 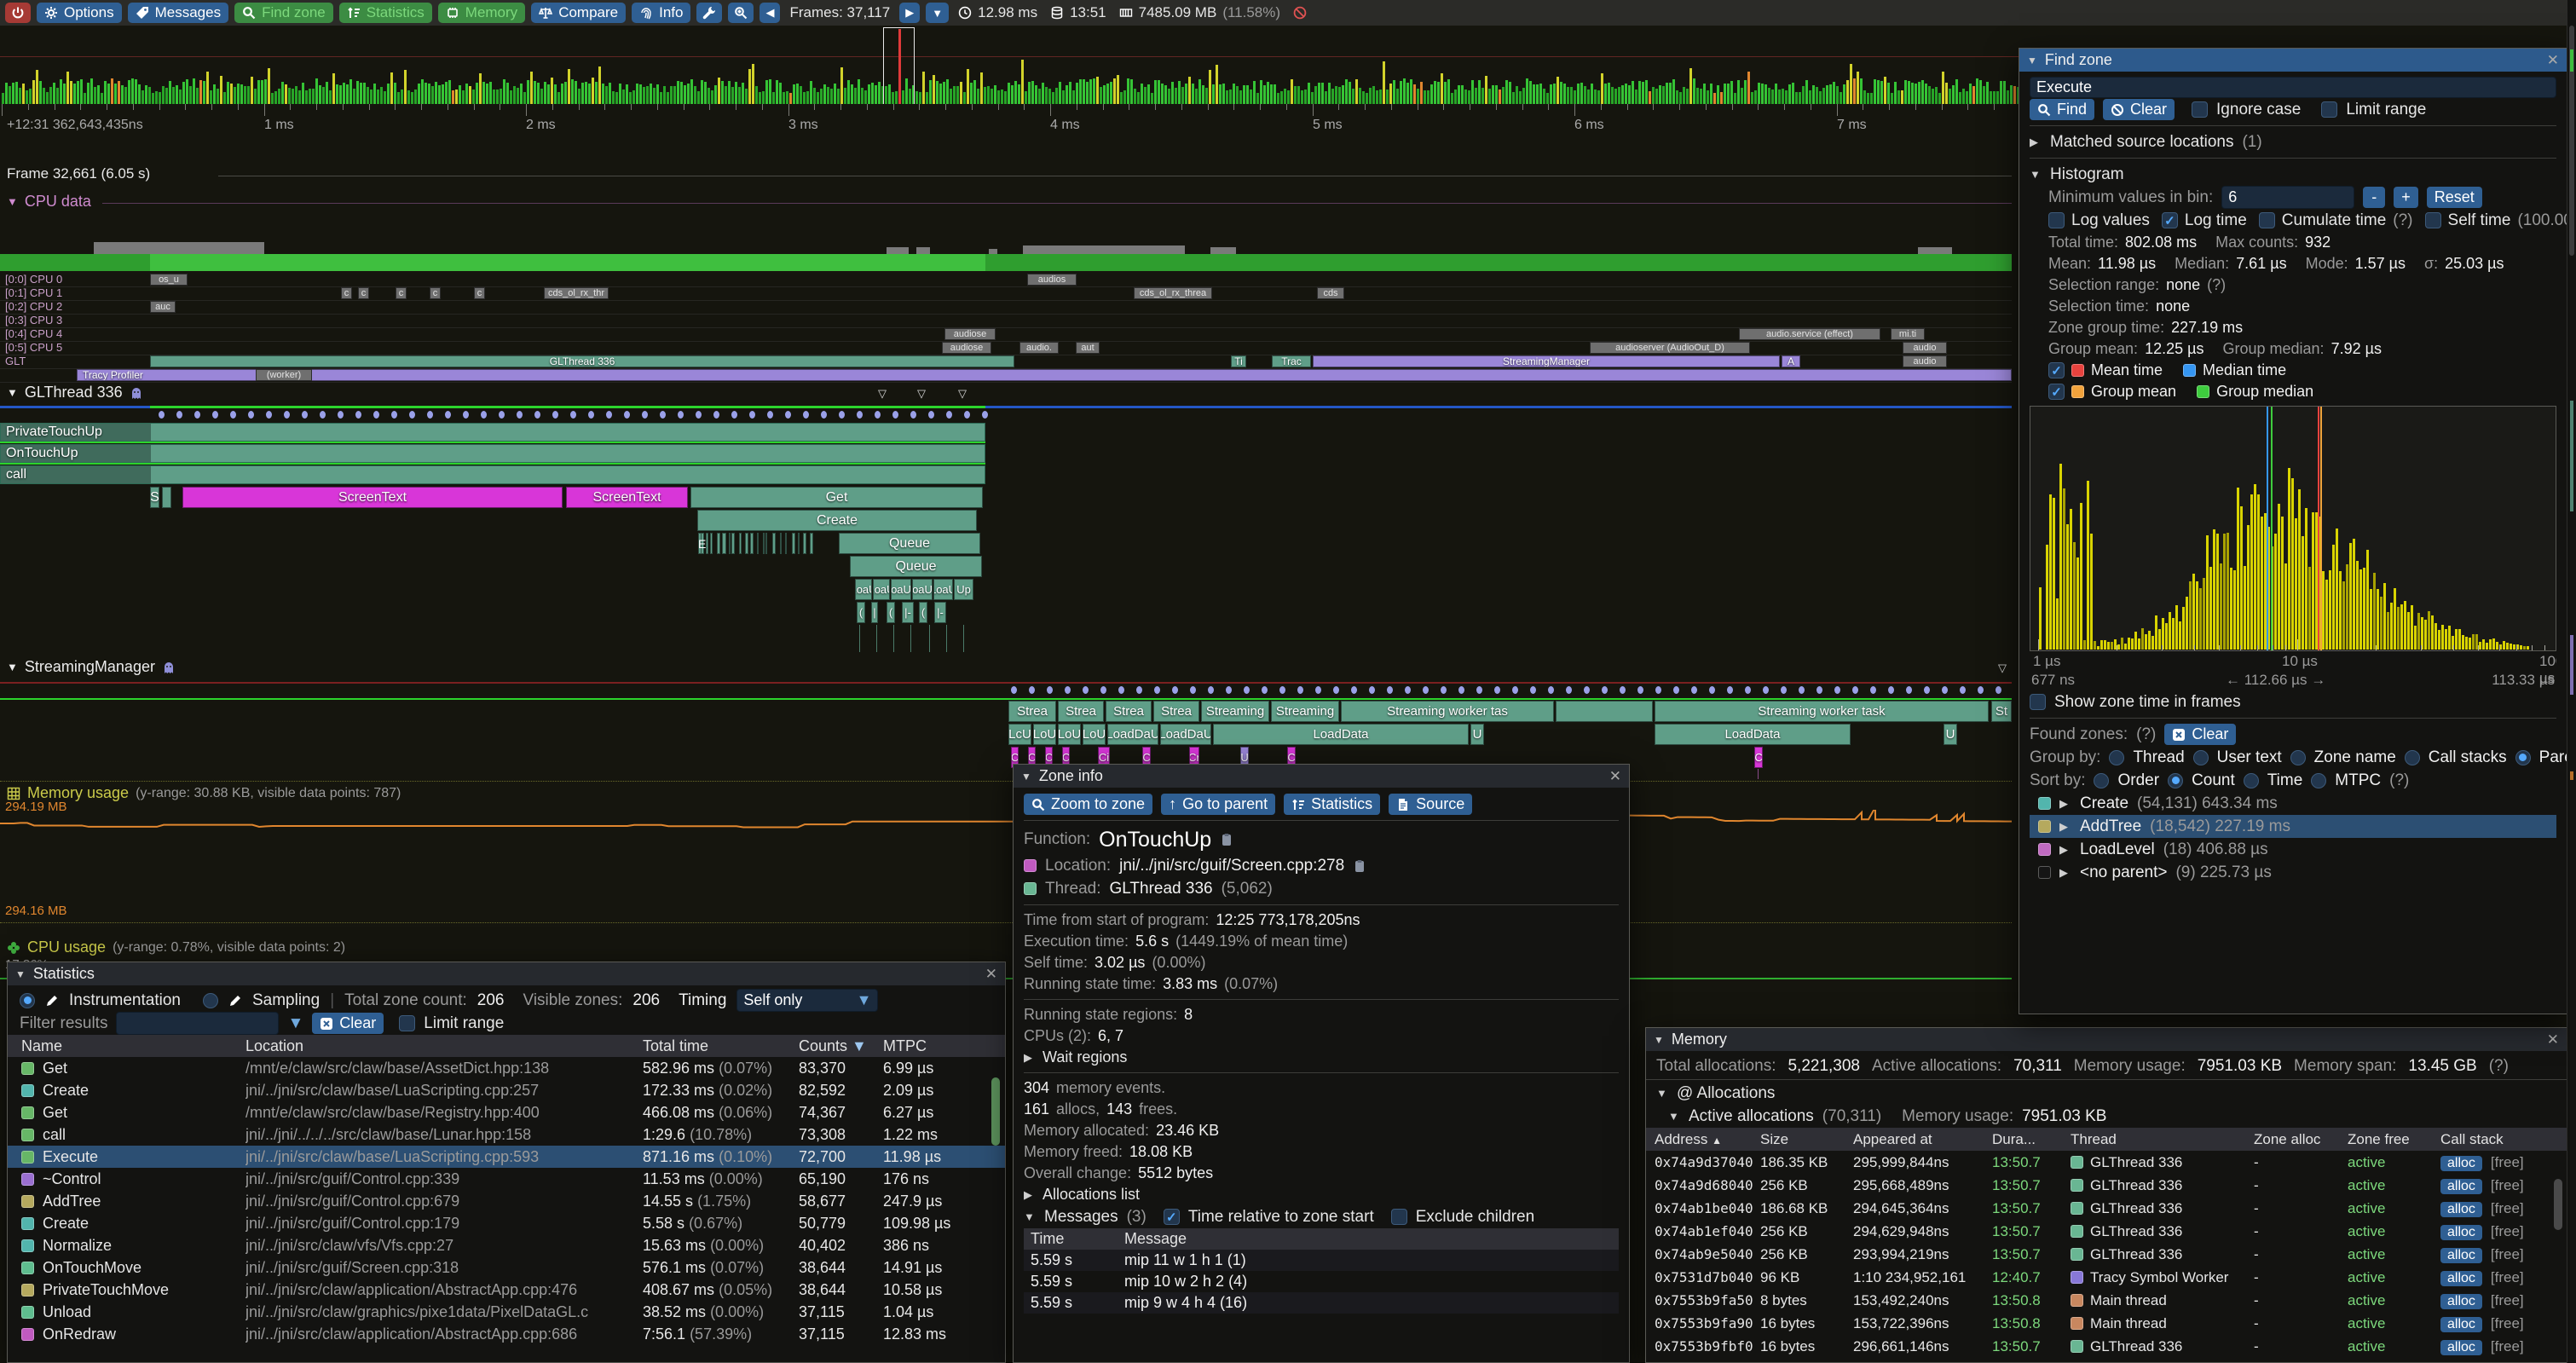 I want to click on cpu-zone-block: audio.service (effect), so click(x=1809, y=334).